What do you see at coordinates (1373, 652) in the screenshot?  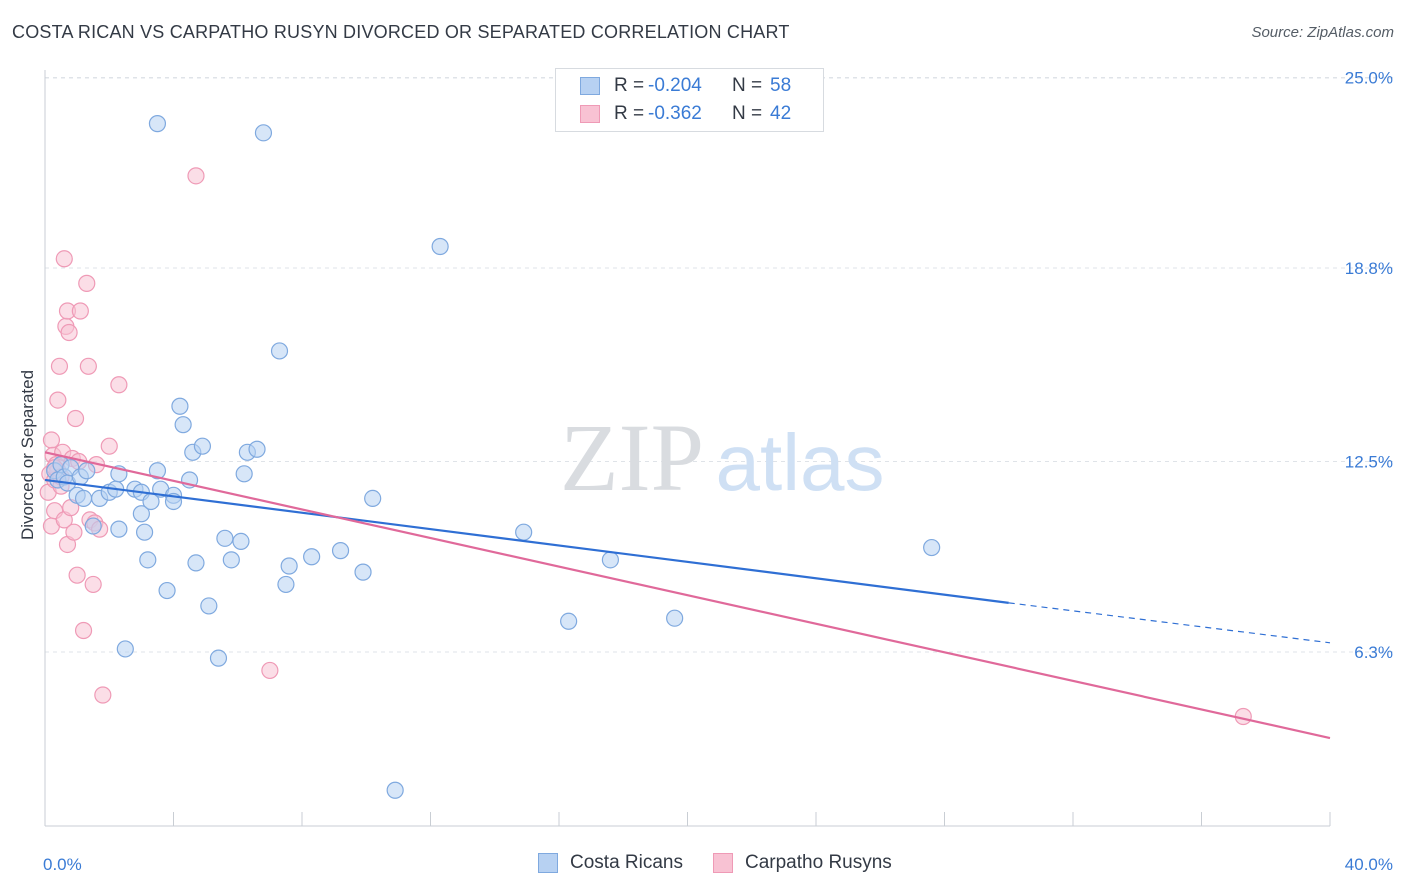 I see `y-tick-label: 6.3%` at bounding box center [1373, 652].